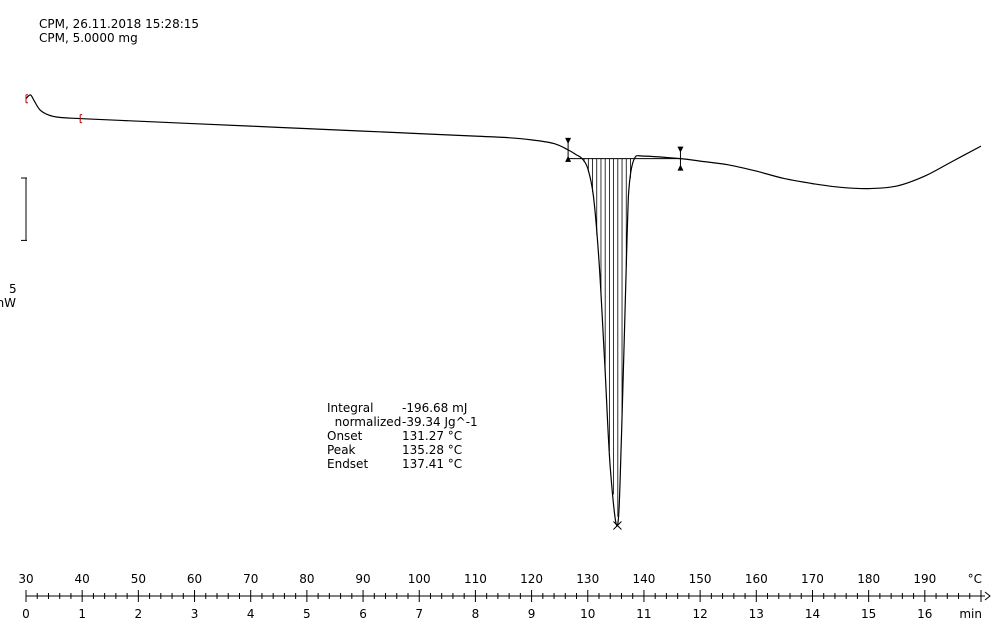 This screenshot has height=631, width=993. I want to click on temperature-tick-label: 130, so click(587, 579).